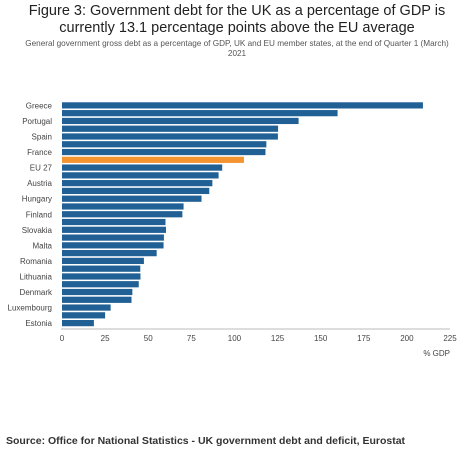 The width and height of the screenshot is (474, 461). Describe the element at coordinates (37, 121) in the screenshot. I see `y-tick-label: Portugal` at that location.